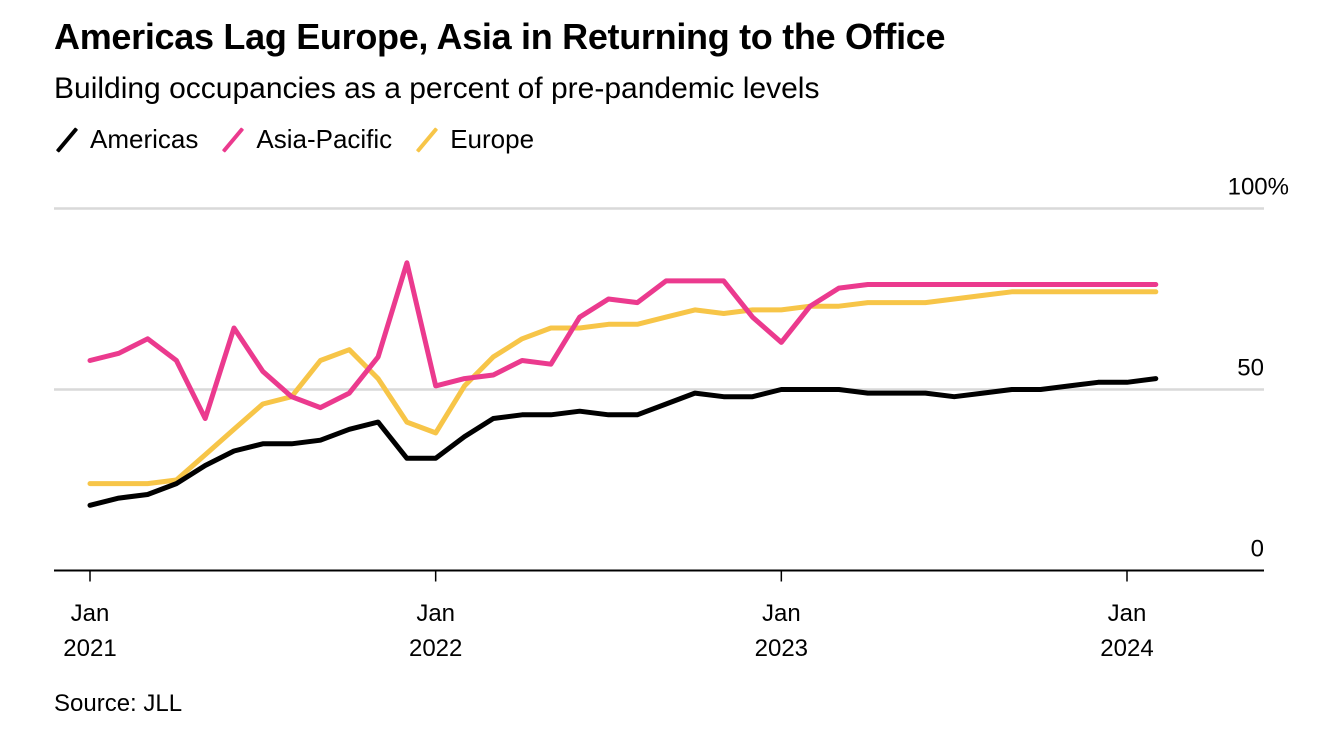 This screenshot has height=730, width=1332. Describe the element at coordinates (435, 648) in the screenshot. I see `x-tick-label-year: 2022` at that location.